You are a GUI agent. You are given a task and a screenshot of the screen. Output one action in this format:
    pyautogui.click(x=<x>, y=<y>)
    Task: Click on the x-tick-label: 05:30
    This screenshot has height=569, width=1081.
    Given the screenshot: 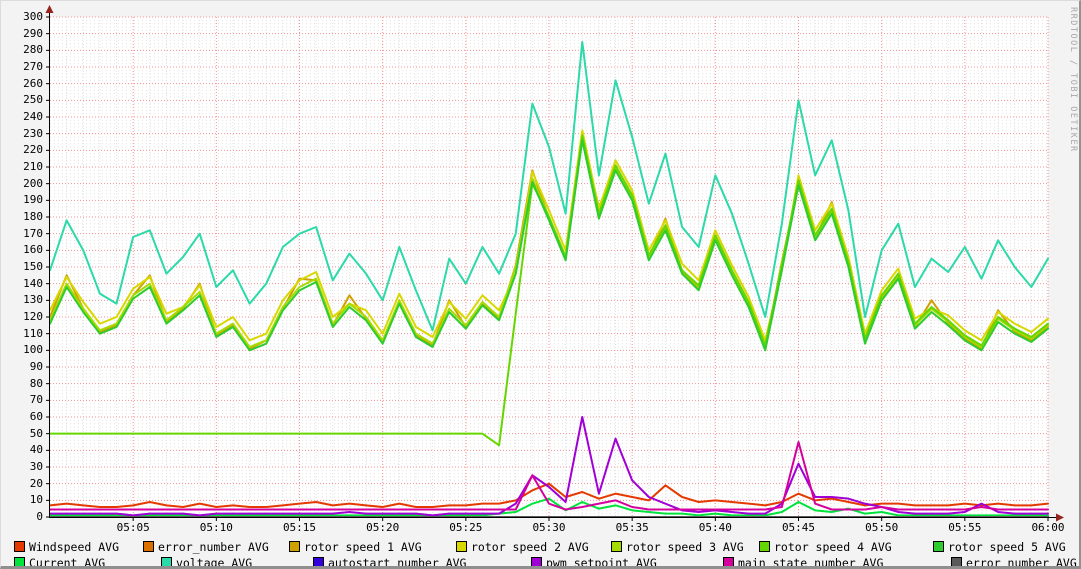 What is the action you would take?
    pyautogui.click(x=549, y=527)
    